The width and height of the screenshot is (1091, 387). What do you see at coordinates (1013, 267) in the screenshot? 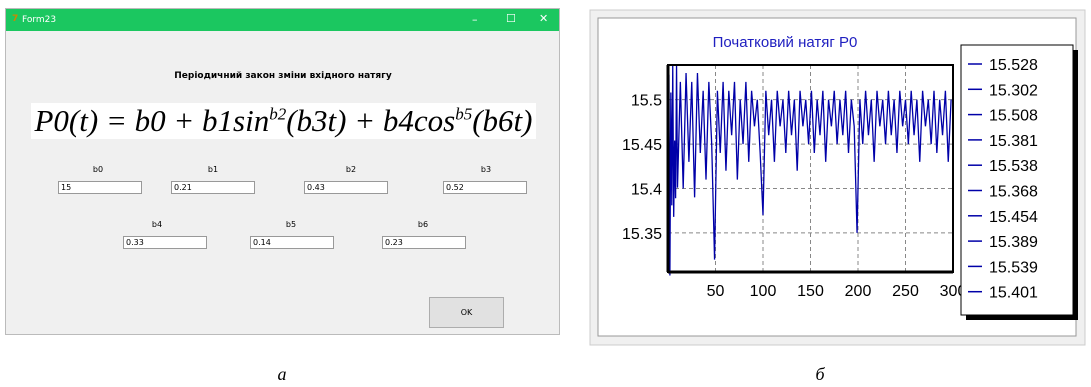
I see `legend-label: 15.539` at bounding box center [1013, 267].